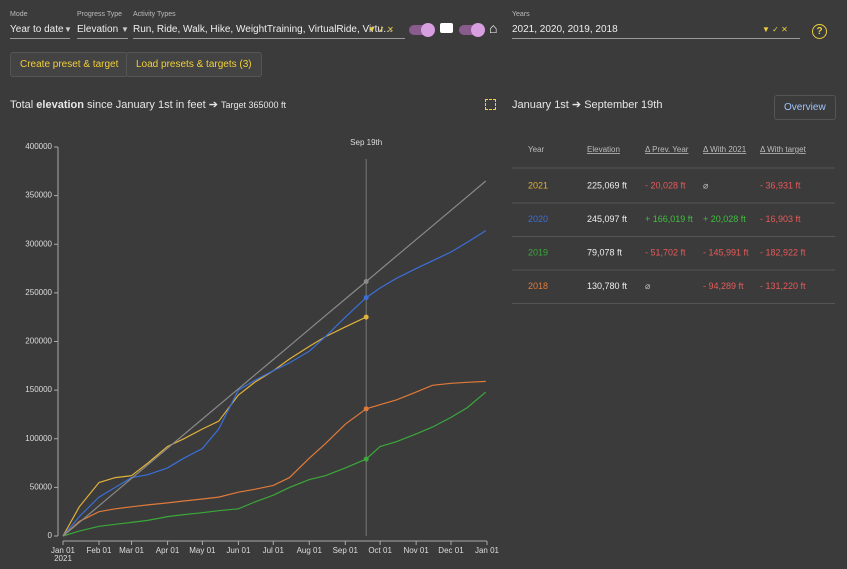  What do you see at coordinates (100, 14) in the screenshot?
I see `progress-type-label: Progress Type` at bounding box center [100, 14].